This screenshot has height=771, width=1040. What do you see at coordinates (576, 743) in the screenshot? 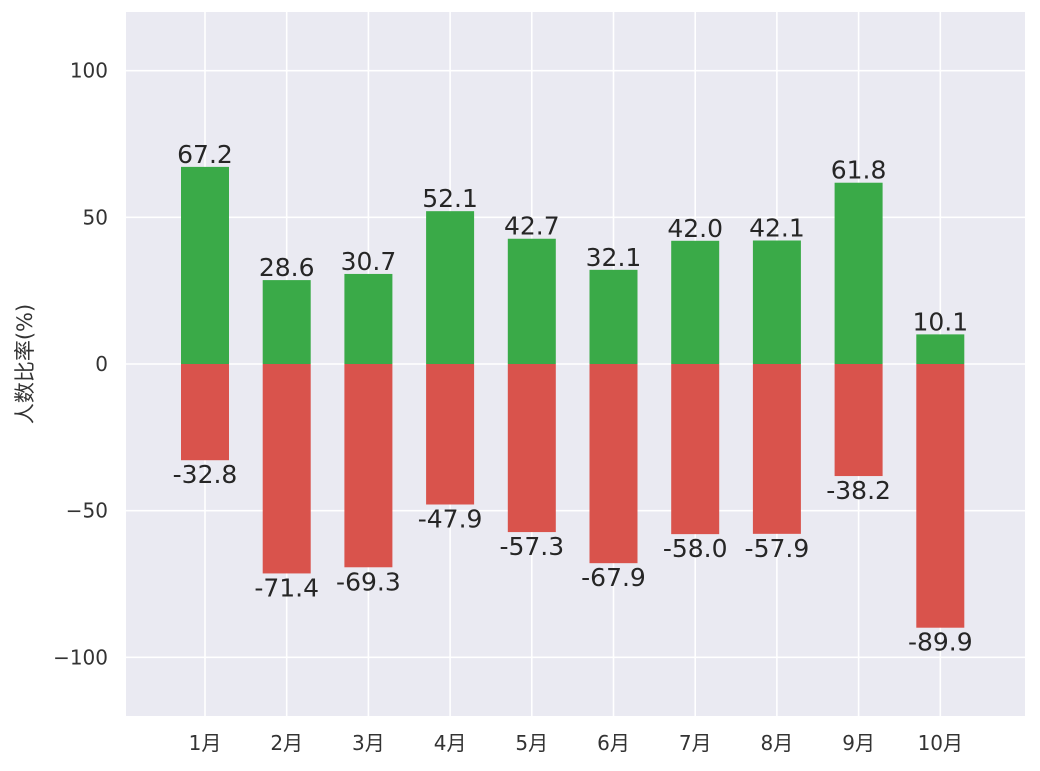
I see `x-axis-ticks: 1月 2月 3月 4月 5月 6月 7月 8月 9月 10月` at bounding box center [576, 743].